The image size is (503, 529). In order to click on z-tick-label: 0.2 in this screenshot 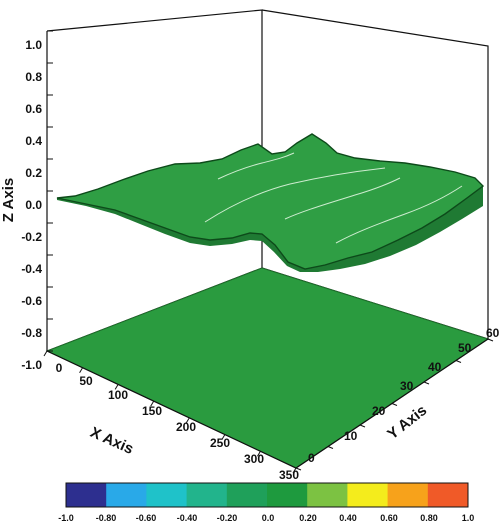, I will do `click(33, 173)`.